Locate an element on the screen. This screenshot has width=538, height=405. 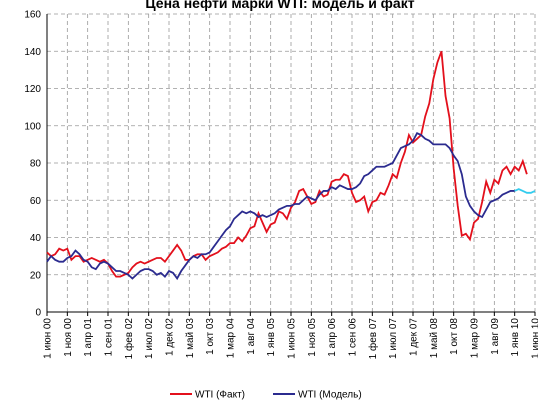
x-tick-label: 1 сен 01 is located at coordinates (109, 337).